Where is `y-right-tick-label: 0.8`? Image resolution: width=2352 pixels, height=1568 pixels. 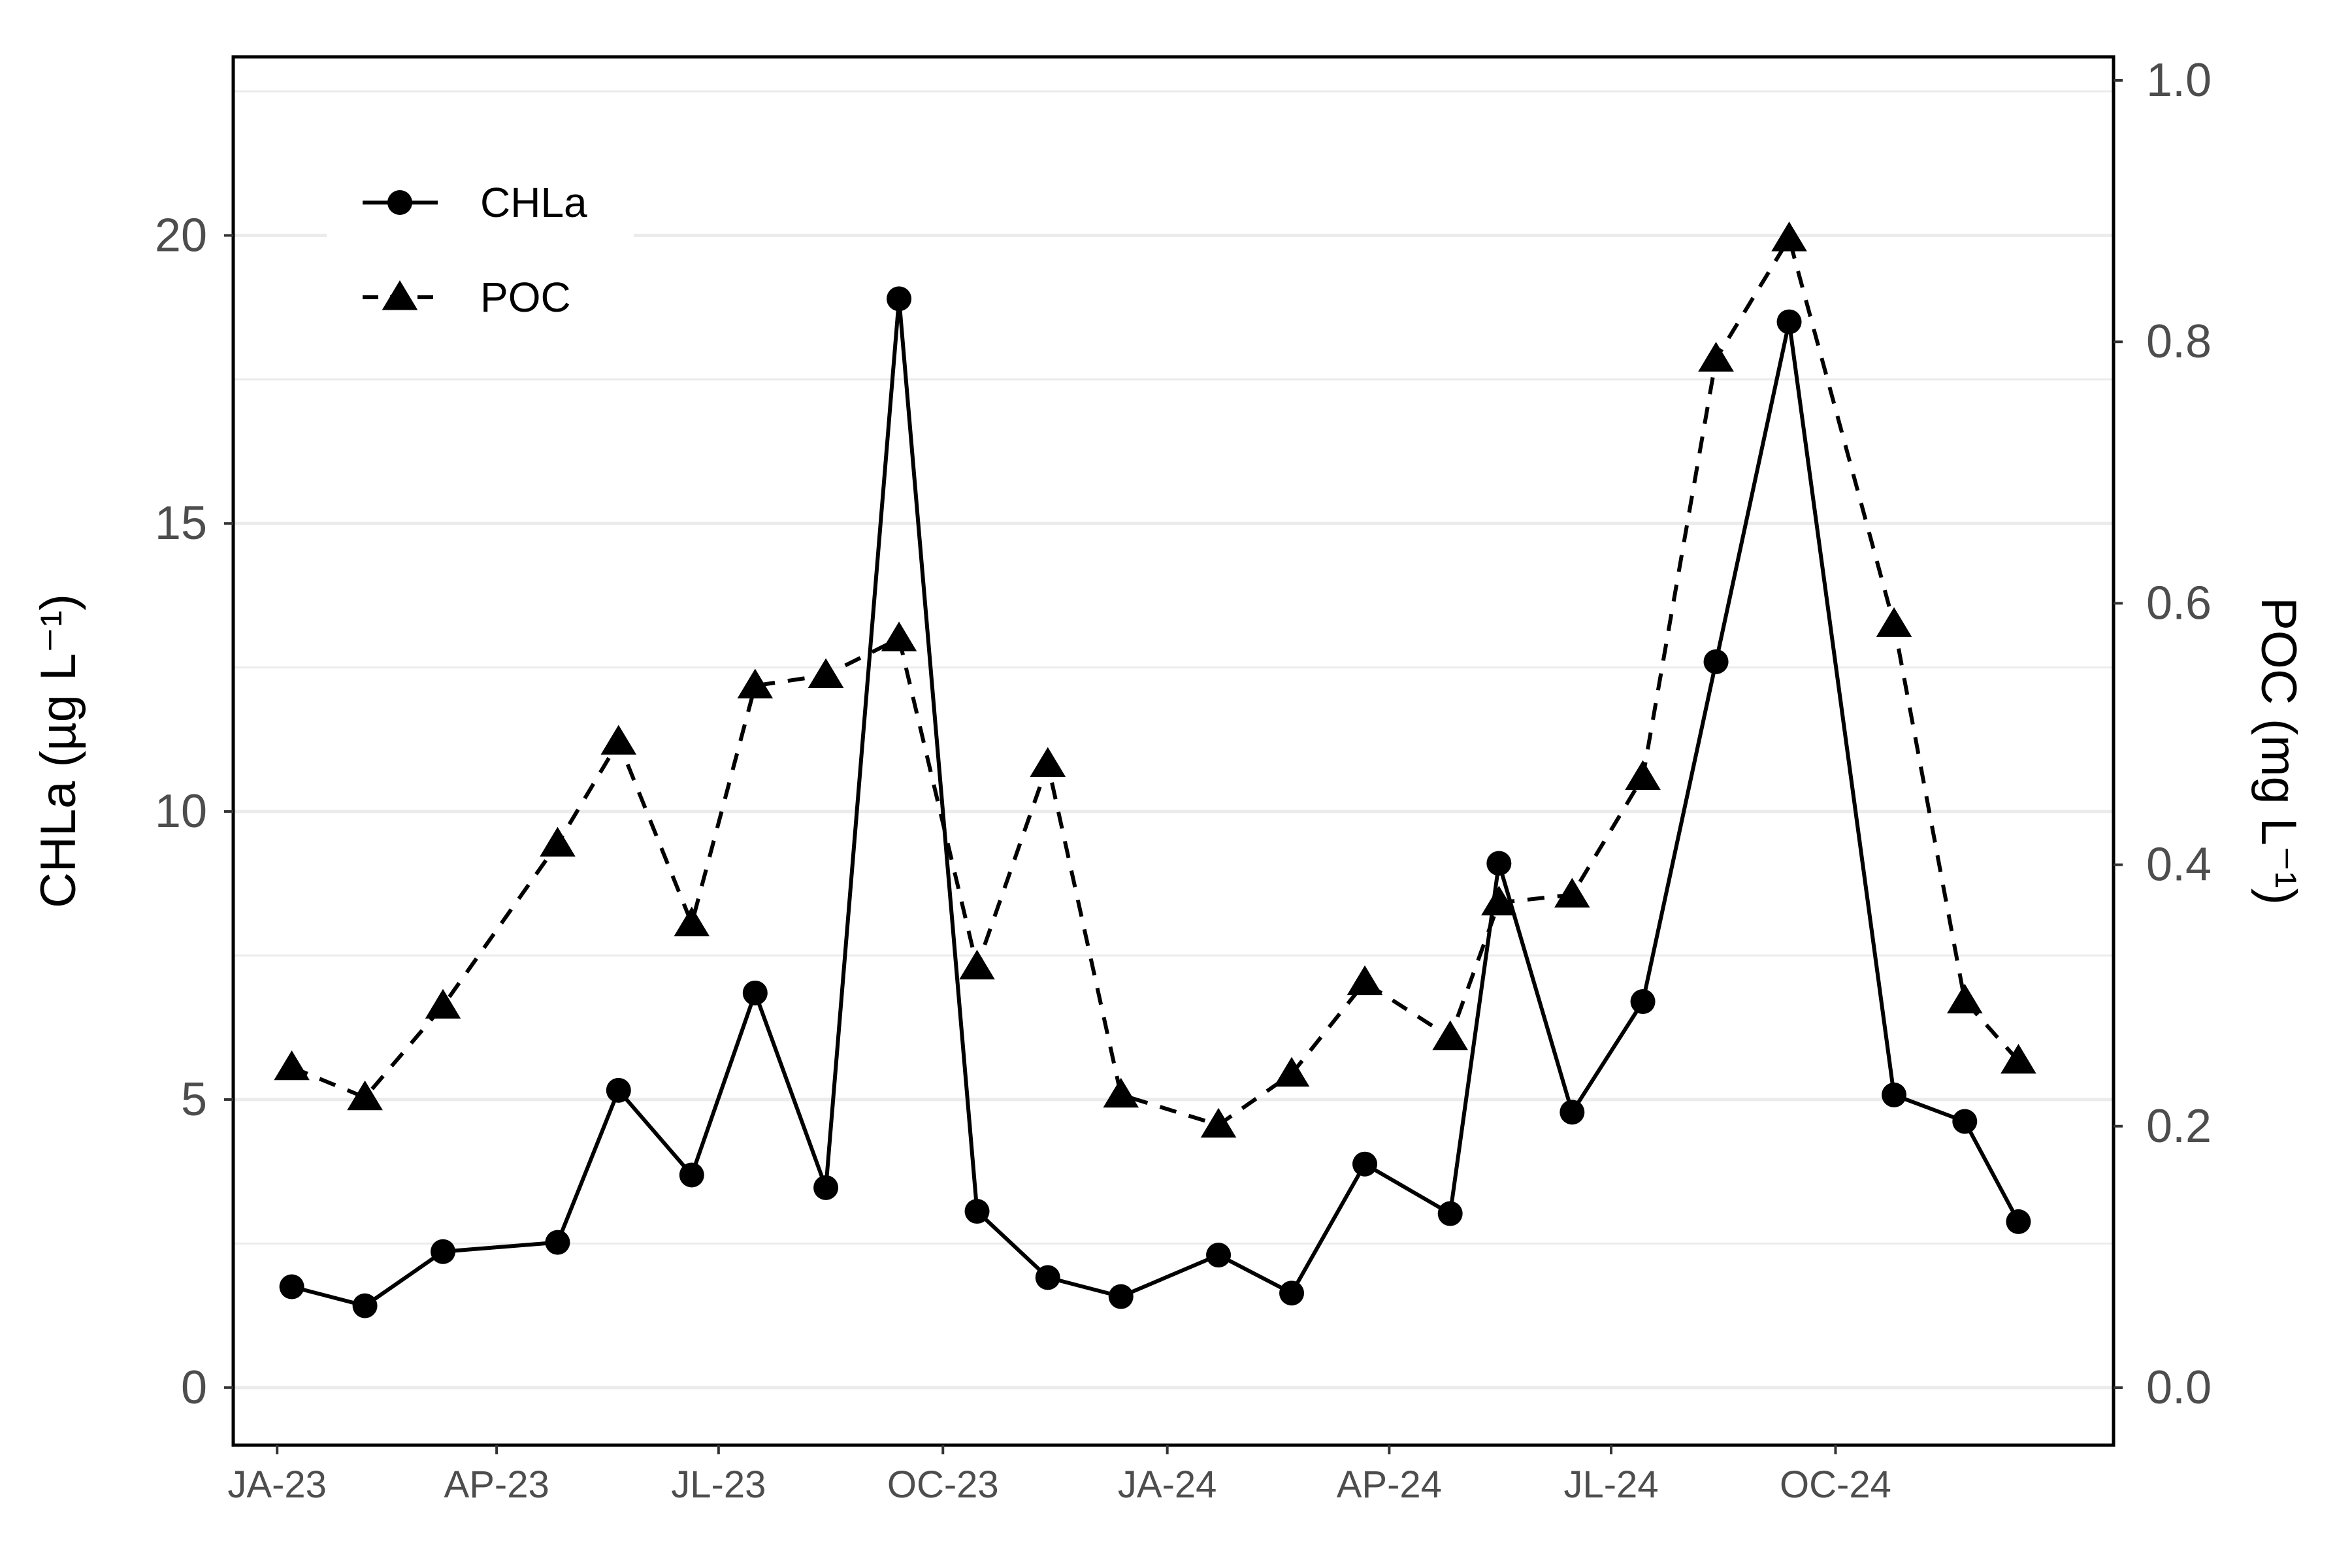
y-right-tick-label: 0.8 is located at coordinates (2179, 342).